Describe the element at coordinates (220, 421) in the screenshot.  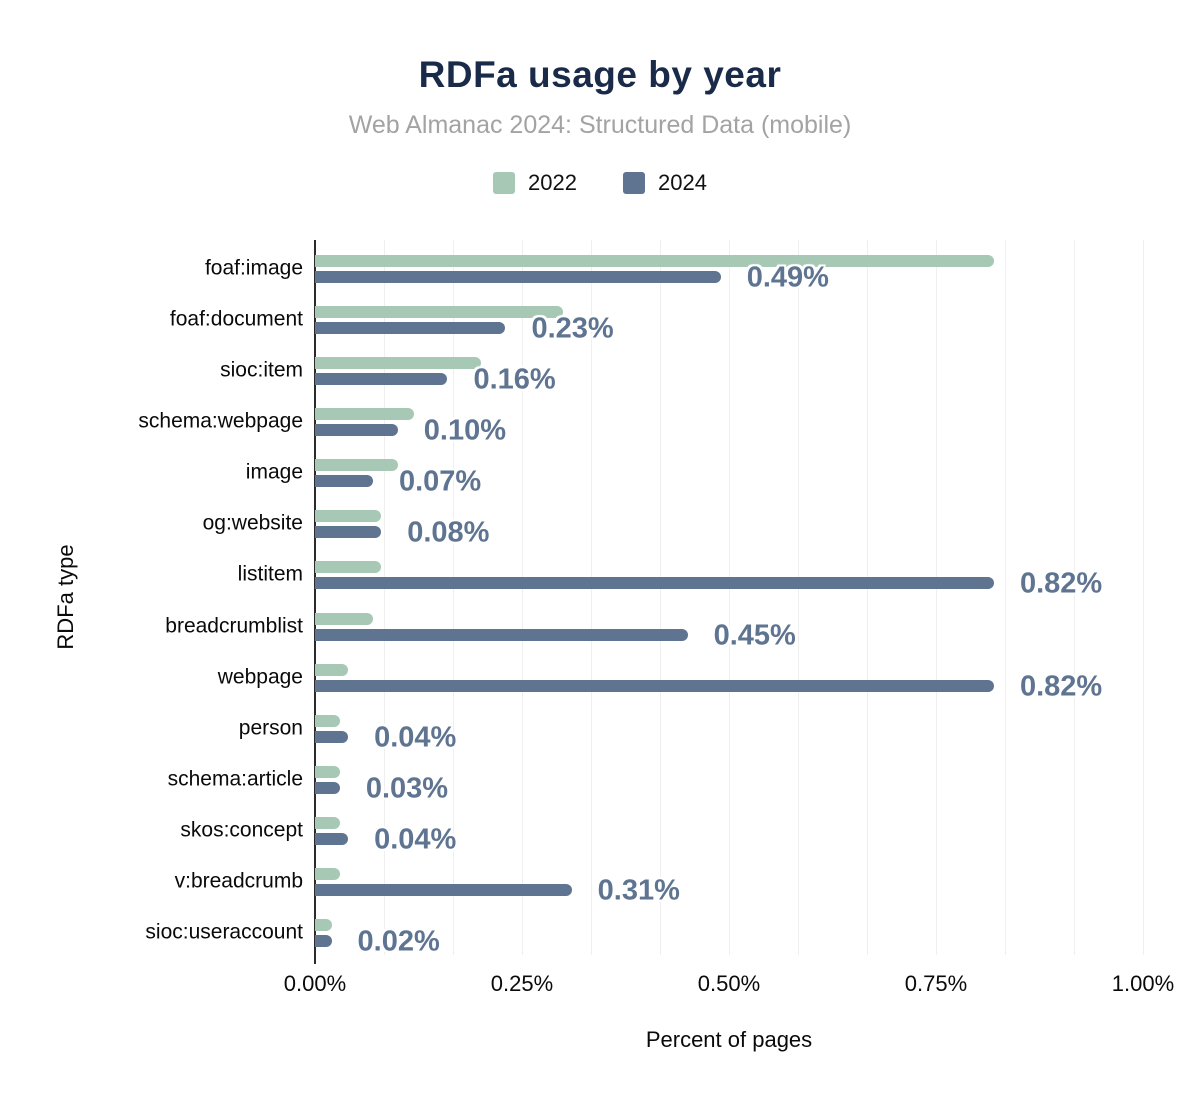
I see `category-label: schema:webpage` at that location.